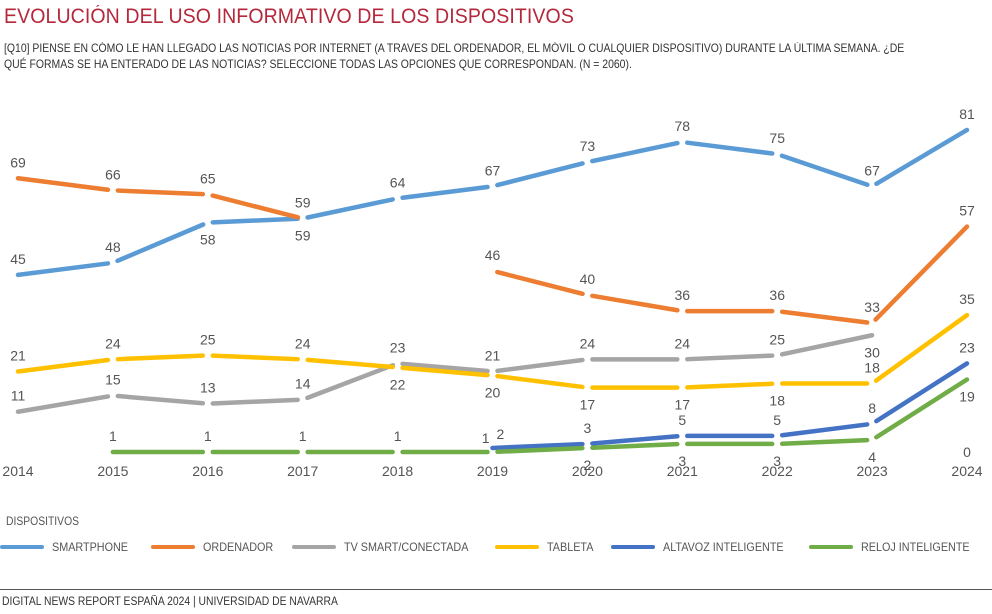 The width and height of the screenshot is (992, 614). What do you see at coordinates (777, 138) in the screenshot?
I see `data-label-smartphone: 75` at bounding box center [777, 138].